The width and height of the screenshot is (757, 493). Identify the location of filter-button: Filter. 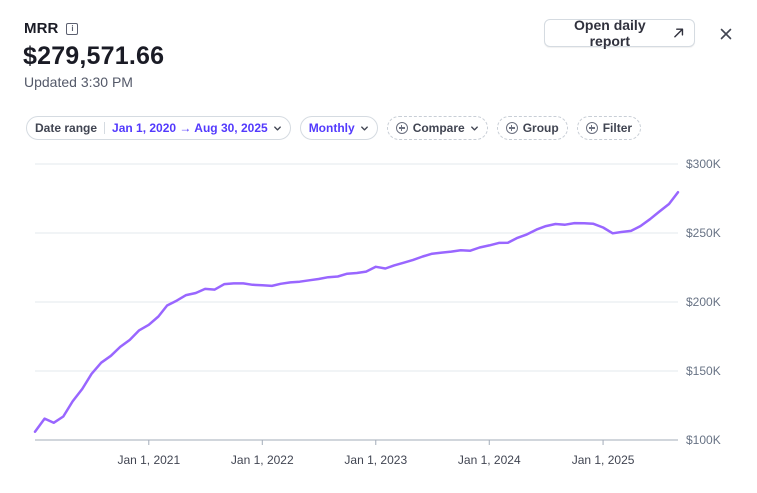
(609, 128).